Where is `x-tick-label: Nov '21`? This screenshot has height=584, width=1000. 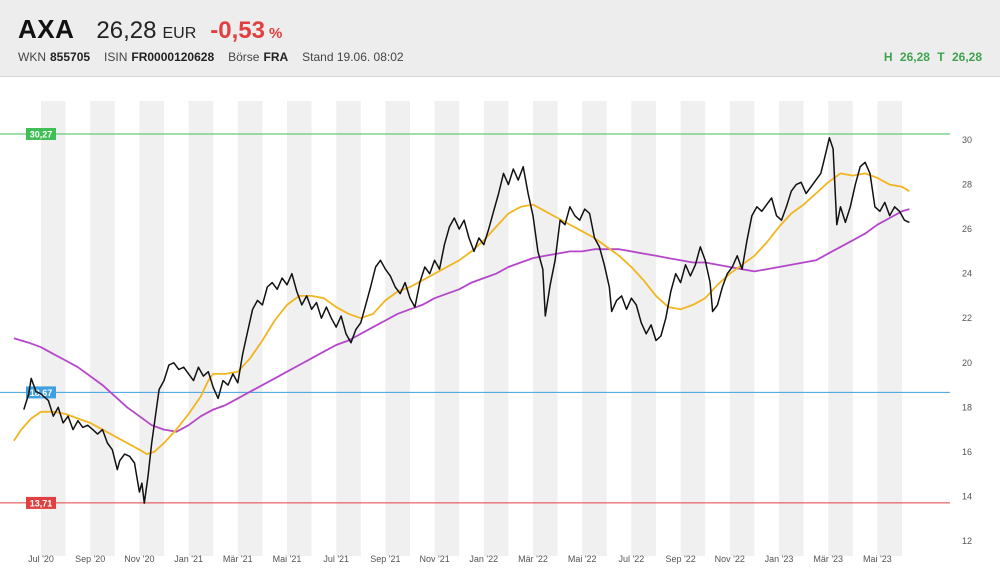 x-tick-label: Nov '21 is located at coordinates (434, 559).